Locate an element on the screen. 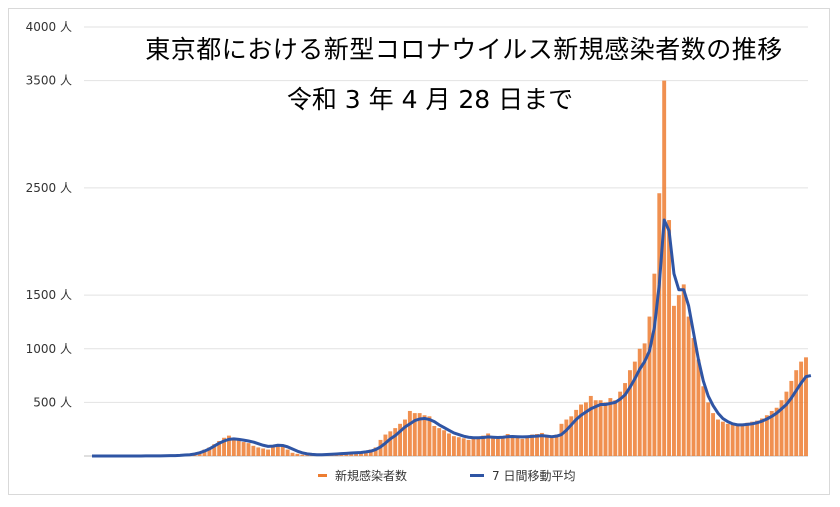 This screenshot has height=507, width=840. y-tick-label: 4000 人 is located at coordinates (49, 27).